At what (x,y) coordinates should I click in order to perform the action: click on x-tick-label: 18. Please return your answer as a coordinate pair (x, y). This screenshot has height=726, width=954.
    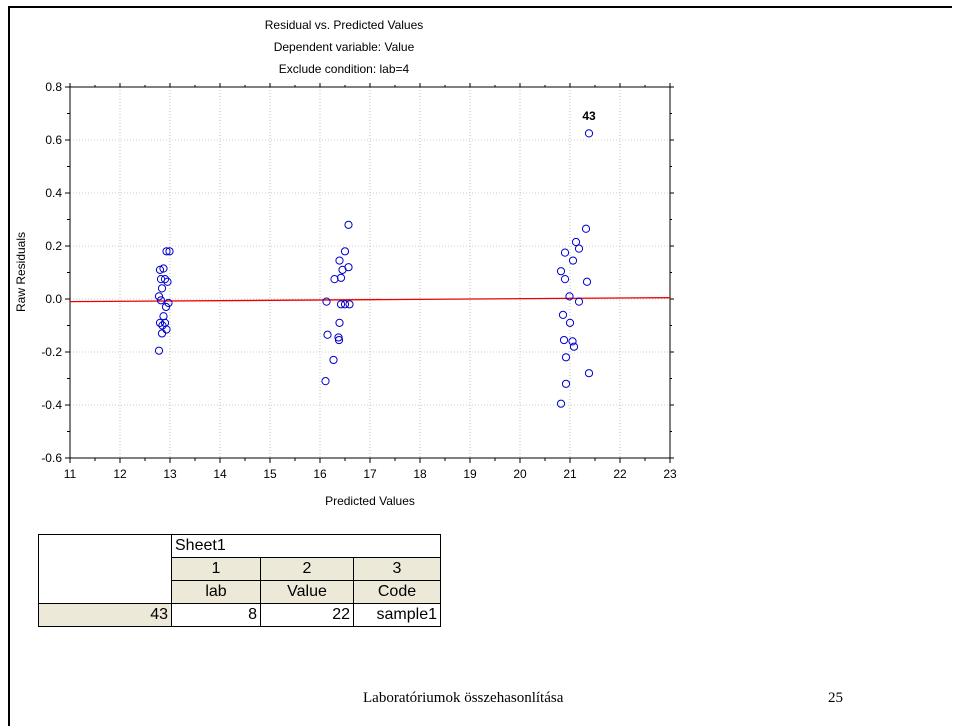
    Looking at the image, I should click on (420, 474).